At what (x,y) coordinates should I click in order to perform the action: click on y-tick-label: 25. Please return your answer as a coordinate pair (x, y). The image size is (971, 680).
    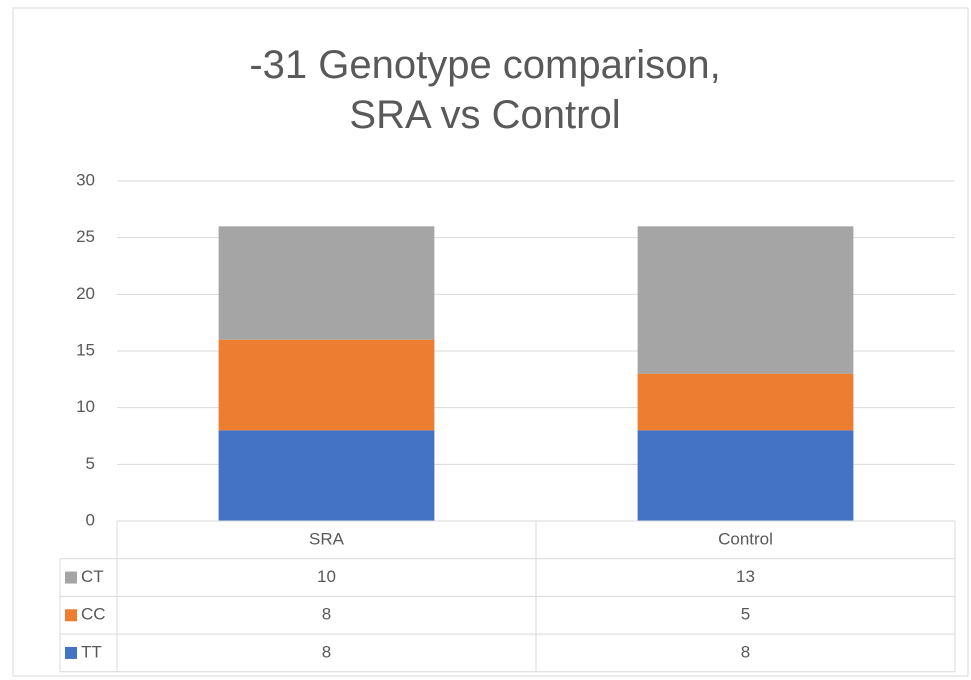
    Looking at the image, I should click on (85, 236).